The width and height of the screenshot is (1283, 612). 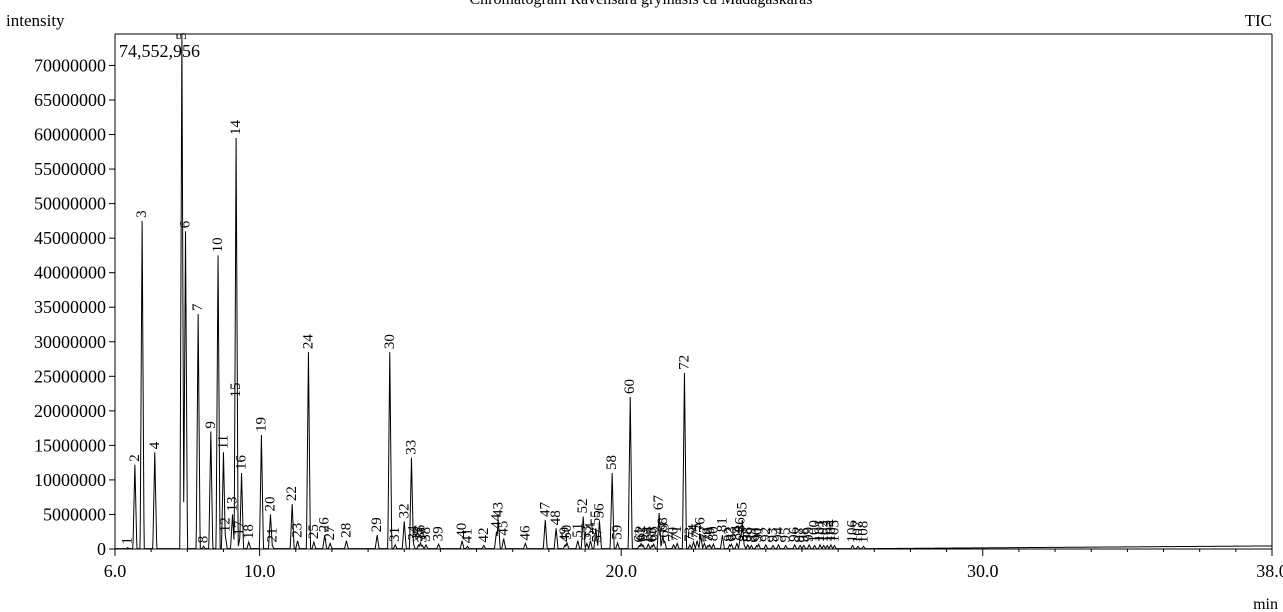 I want to click on peak-label: 51, so click(x=578, y=530).